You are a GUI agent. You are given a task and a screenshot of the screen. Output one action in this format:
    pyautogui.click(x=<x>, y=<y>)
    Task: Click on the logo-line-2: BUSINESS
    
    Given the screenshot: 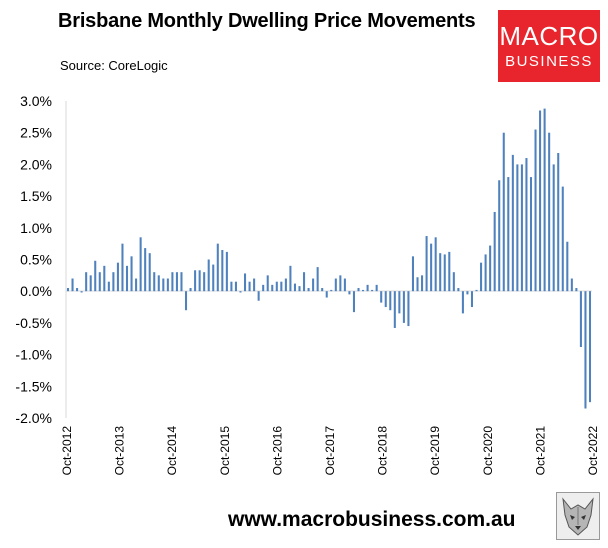 What is the action you would take?
    pyautogui.click(x=549, y=61)
    